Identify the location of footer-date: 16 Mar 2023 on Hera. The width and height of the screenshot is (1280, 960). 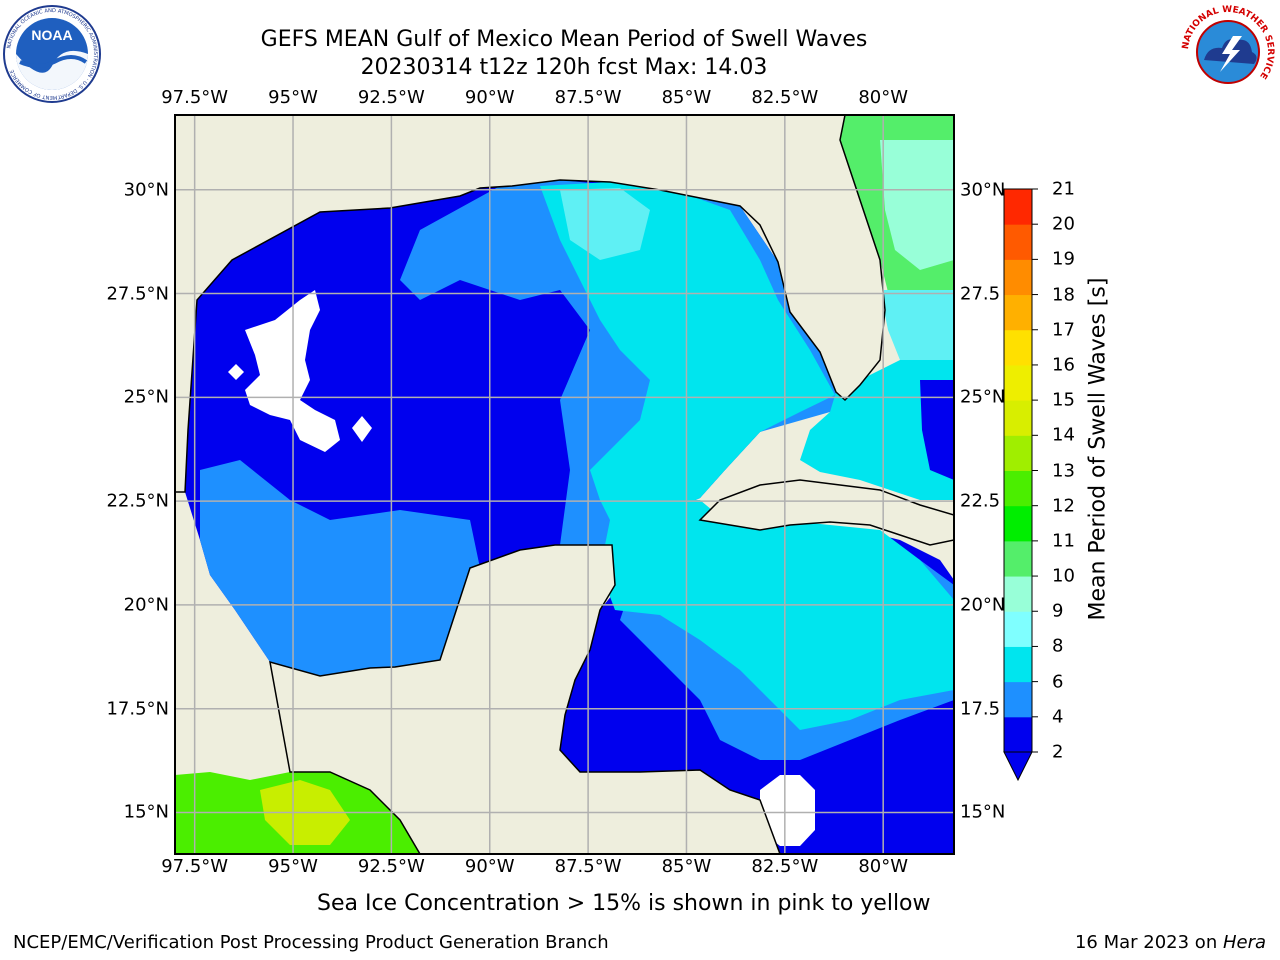
(1170, 942).